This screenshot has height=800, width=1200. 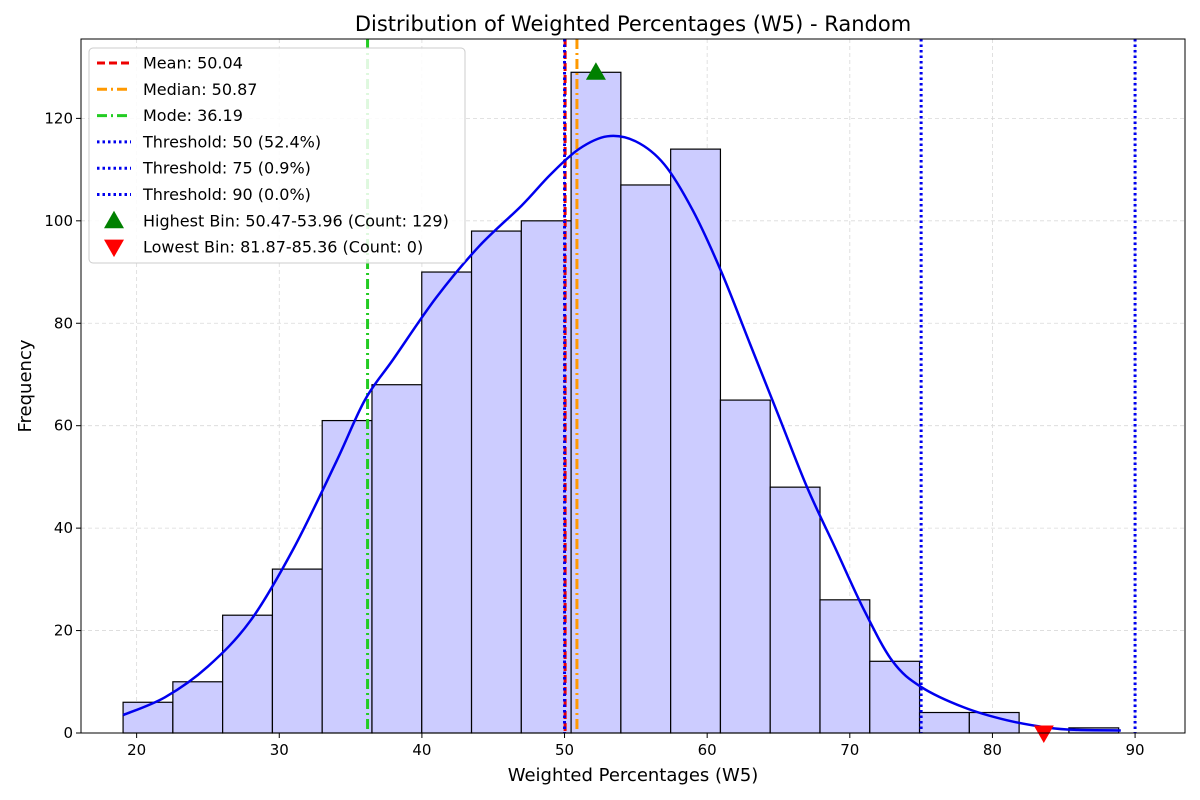 What do you see at coordinates (707, 750) in the screenshot?
I see `x-tick-label: 60` at bounding box center [707, 750].